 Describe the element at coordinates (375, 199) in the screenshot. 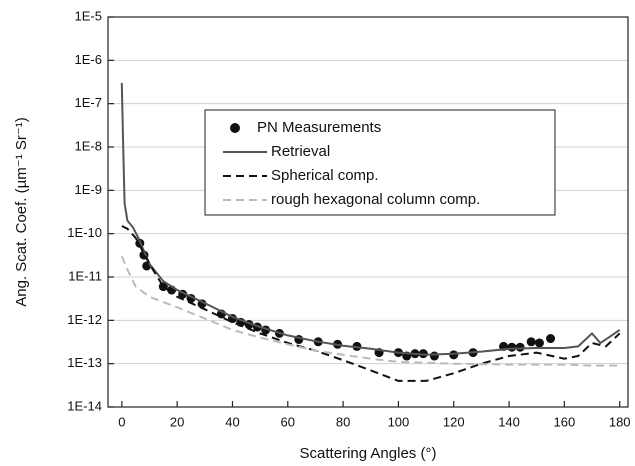

I see `legend-label: rough hexagonal column comp.` at that location.